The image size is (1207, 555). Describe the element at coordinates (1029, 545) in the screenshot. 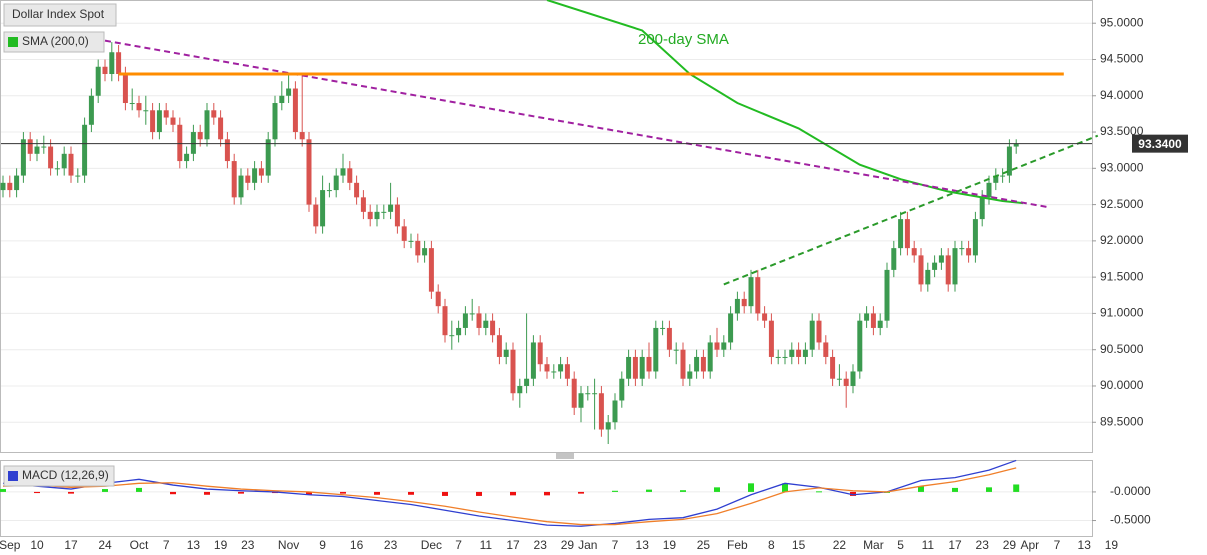

I see `x-tick-label: Apr` at that location.